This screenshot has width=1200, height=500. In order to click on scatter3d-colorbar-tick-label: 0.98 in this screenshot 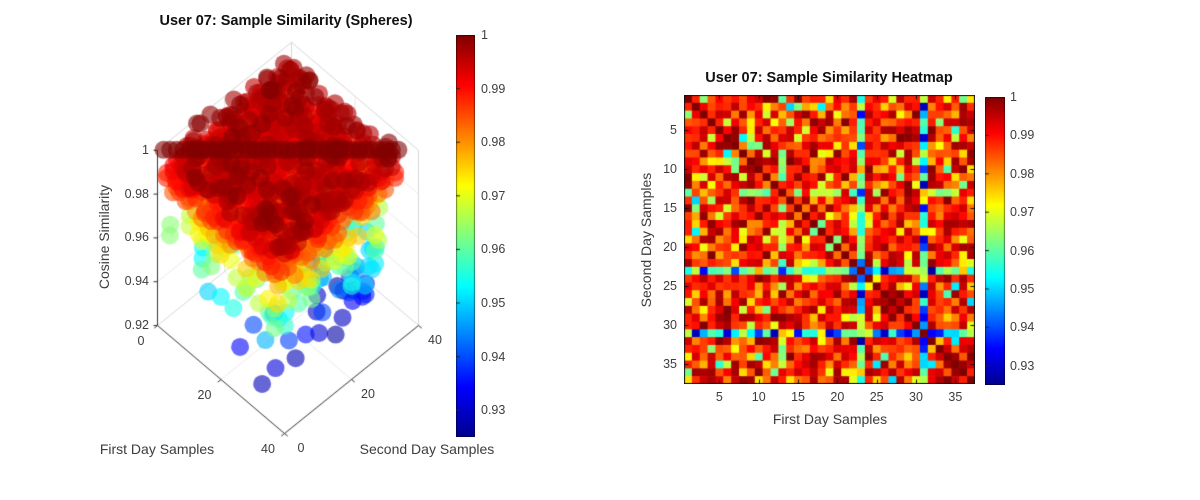, I will do `click(493, 142)`.